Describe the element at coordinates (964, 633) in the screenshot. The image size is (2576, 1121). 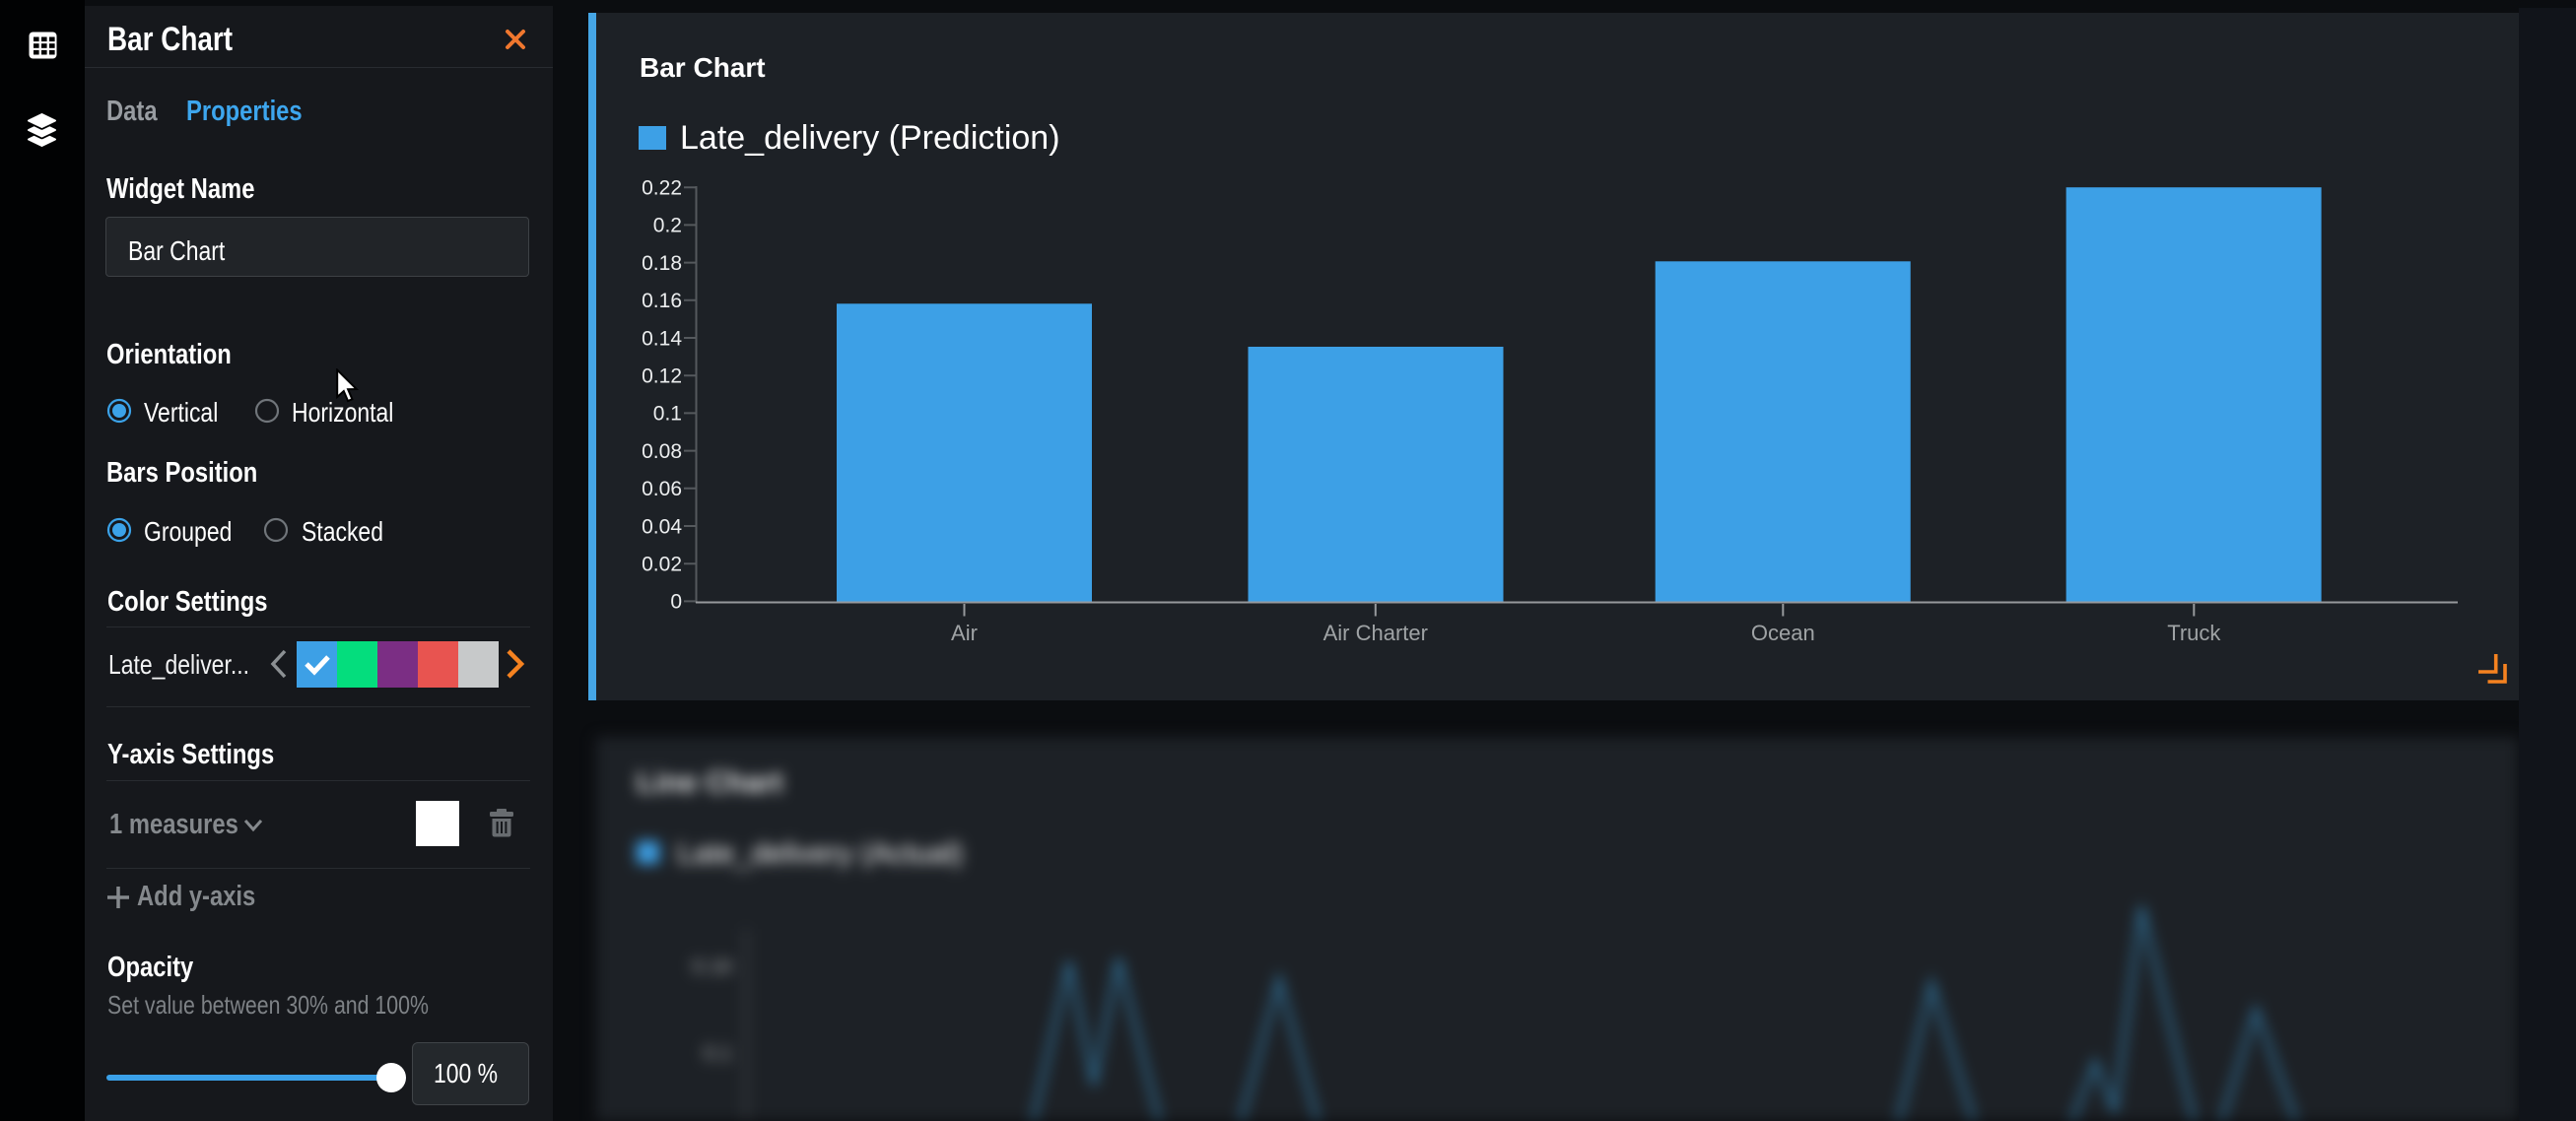
I see `svg-text: Air` at that location.